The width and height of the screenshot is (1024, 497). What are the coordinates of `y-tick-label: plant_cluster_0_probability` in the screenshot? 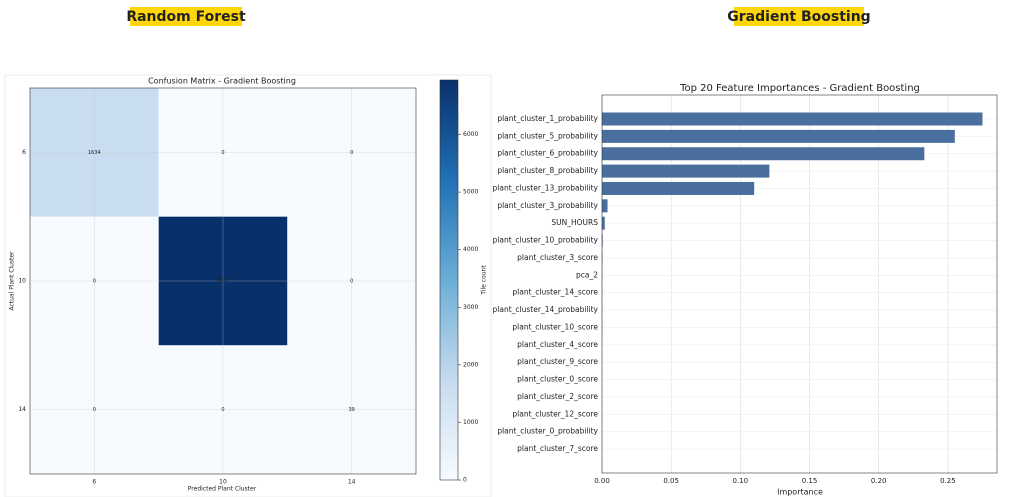 It's located at (547, 431).